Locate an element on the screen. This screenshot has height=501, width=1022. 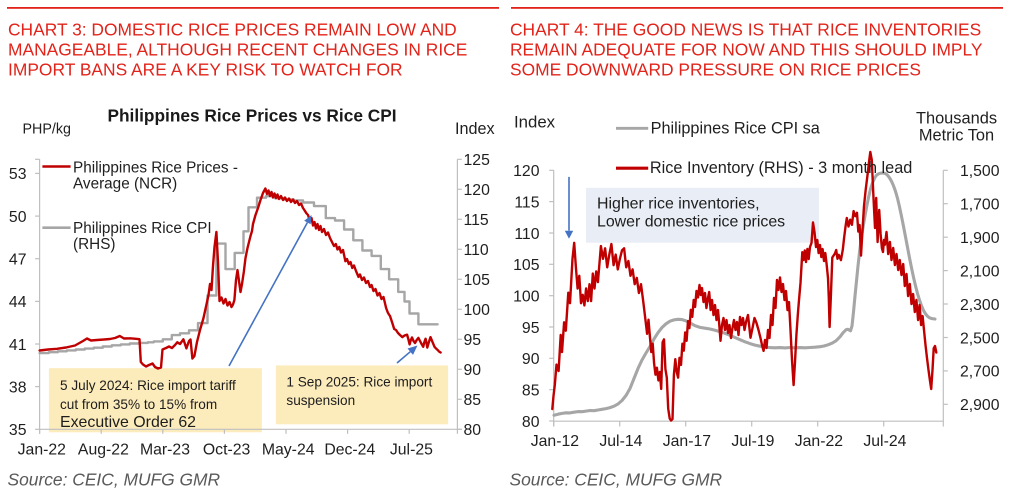
svg-text: 44 is located at coordinates (18, 302).